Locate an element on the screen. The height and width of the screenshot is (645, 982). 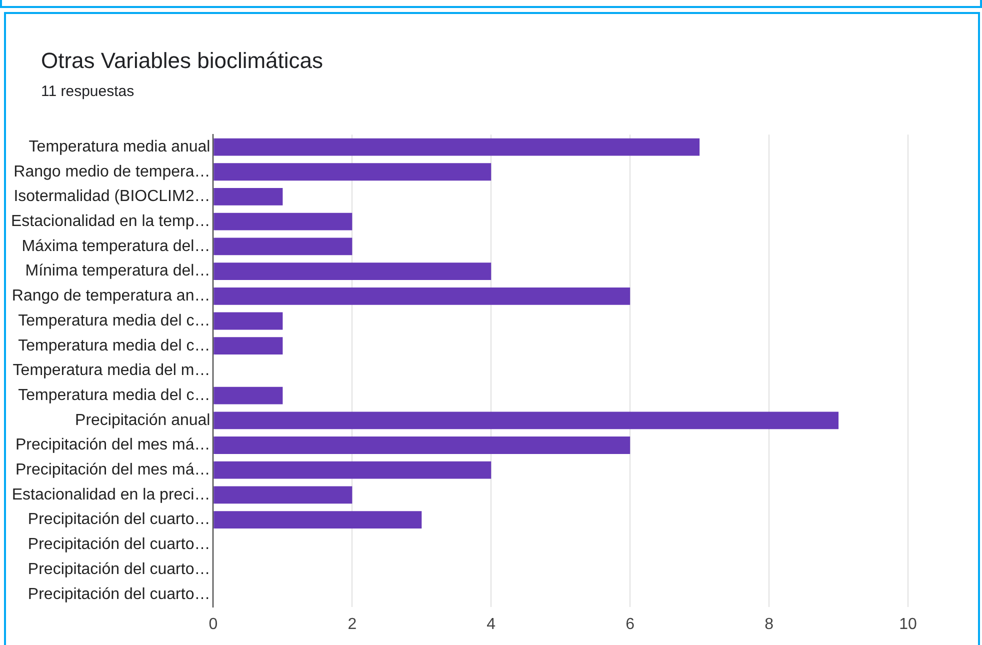
y-tick-label: Precipitación anual is located at coordinates (142, 420).